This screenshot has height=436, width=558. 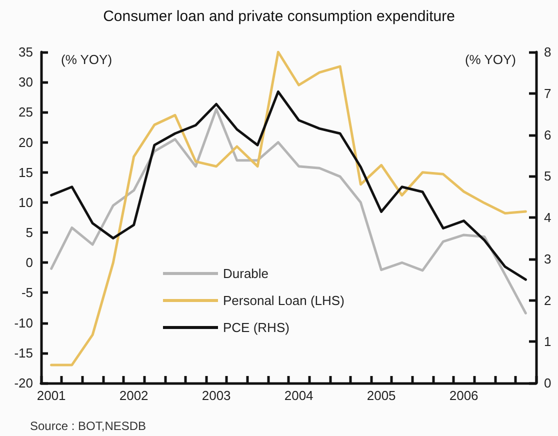 What do you see at coordinates (86, 59) in the screenshot?
I see `y-axis-title: (% YOY)` at bounding box center [86, 59].